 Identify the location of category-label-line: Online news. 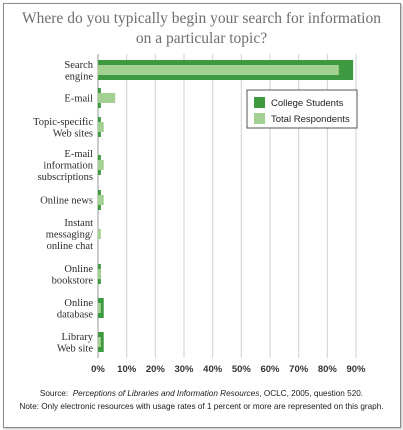
(66, 201).